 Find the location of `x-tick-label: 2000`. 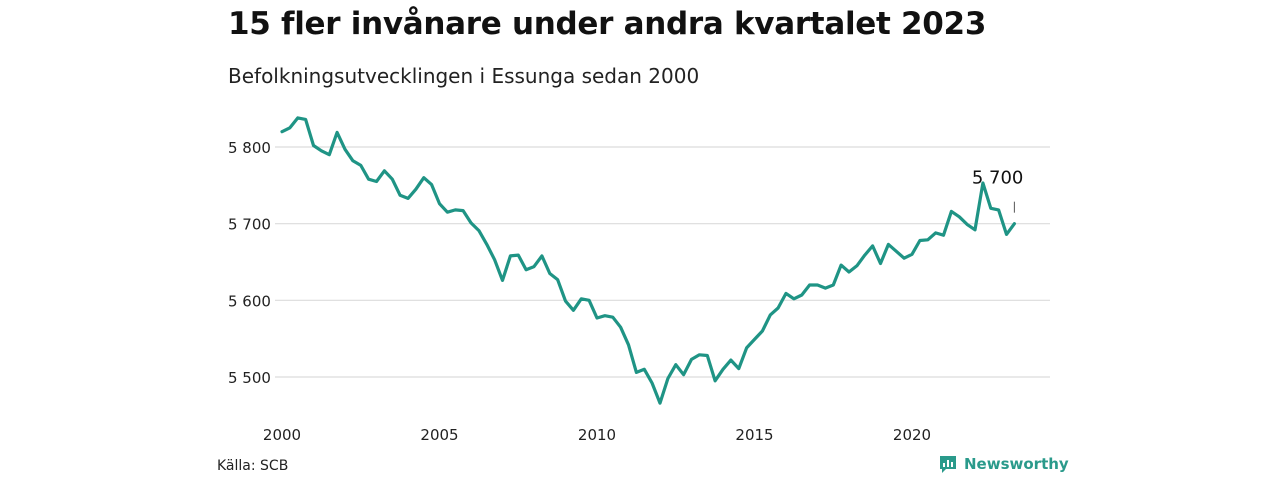

x-tick-label: 2000 is located at coordinates (282, 435).